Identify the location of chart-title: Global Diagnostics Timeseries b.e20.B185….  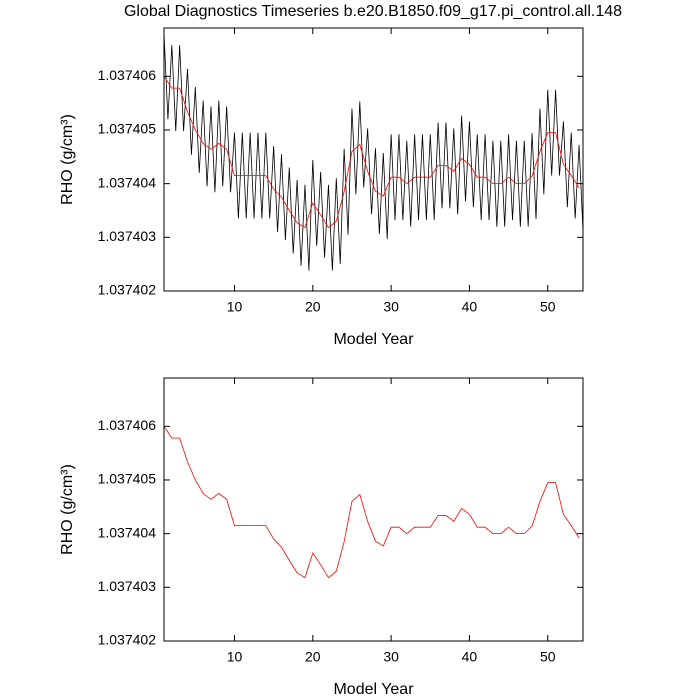
(373, 11).